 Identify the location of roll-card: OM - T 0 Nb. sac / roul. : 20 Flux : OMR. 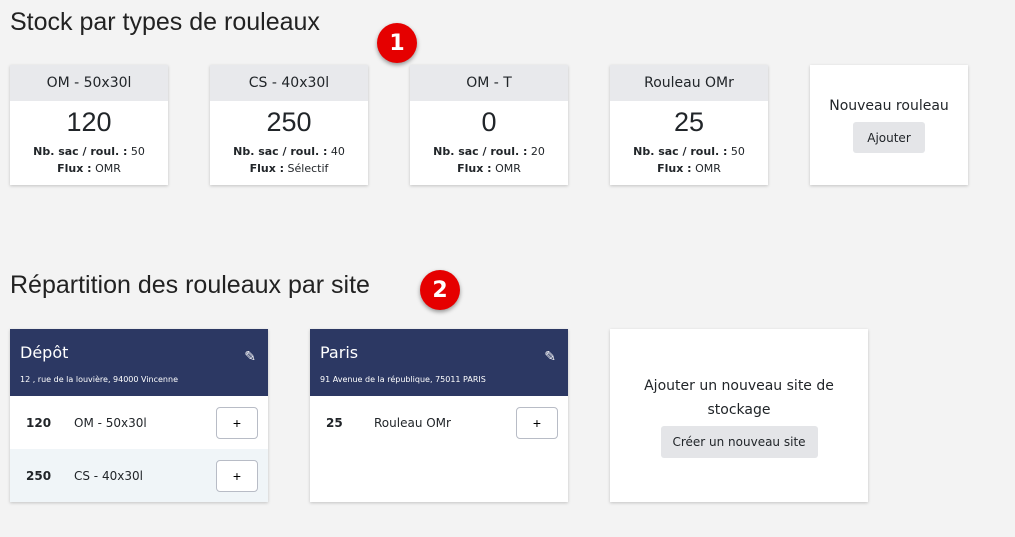
(489, 125).